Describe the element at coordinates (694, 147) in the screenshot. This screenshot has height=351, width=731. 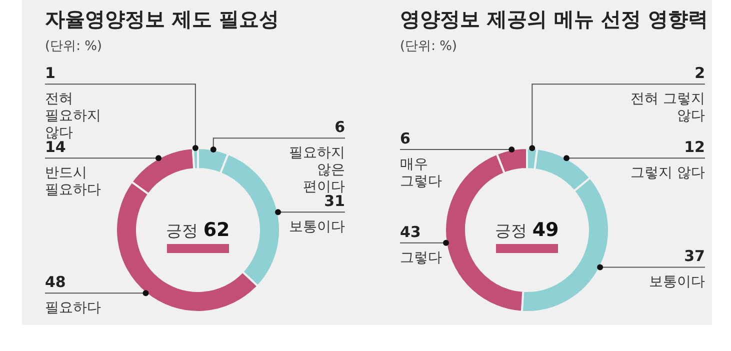
I see `data-label: 12` at that location.